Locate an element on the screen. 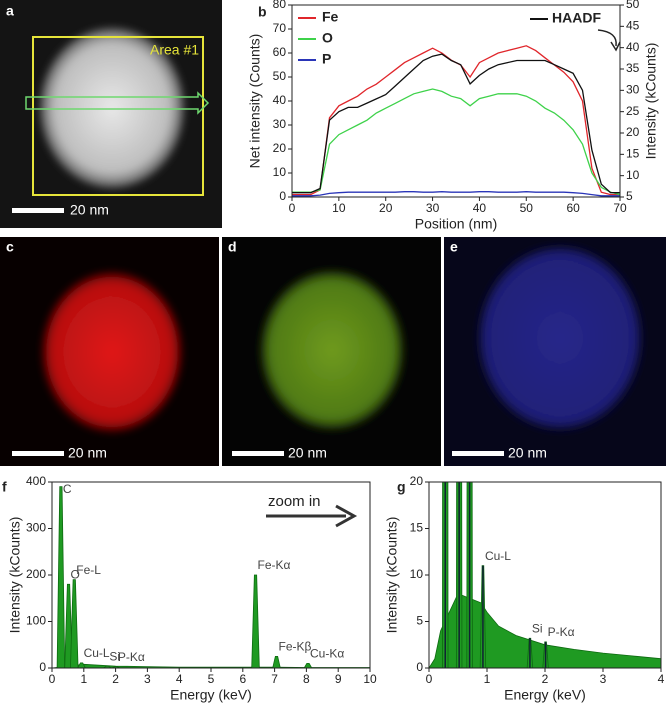 This screenshot has height=707, width=666. panel-letter: e is located at coordinates (454, 247).